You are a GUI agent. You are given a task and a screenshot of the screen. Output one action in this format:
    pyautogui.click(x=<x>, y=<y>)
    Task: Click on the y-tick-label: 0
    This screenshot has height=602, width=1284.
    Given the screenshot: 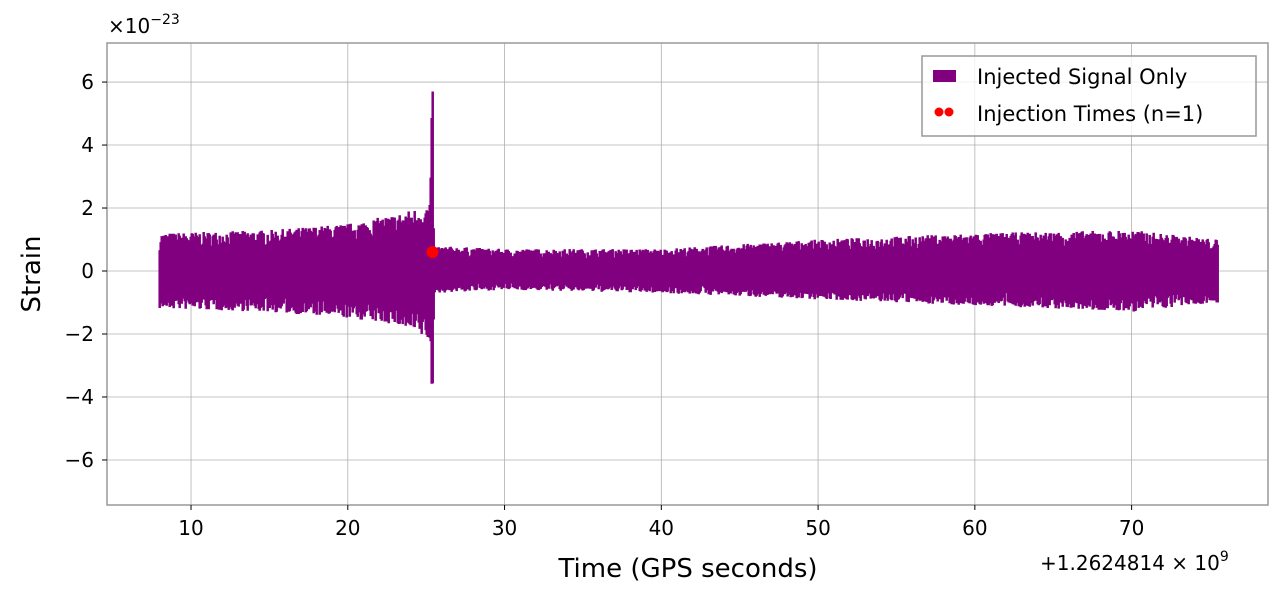 What is the action you would take?
    pyautogui.click(x=87, y=271)
    